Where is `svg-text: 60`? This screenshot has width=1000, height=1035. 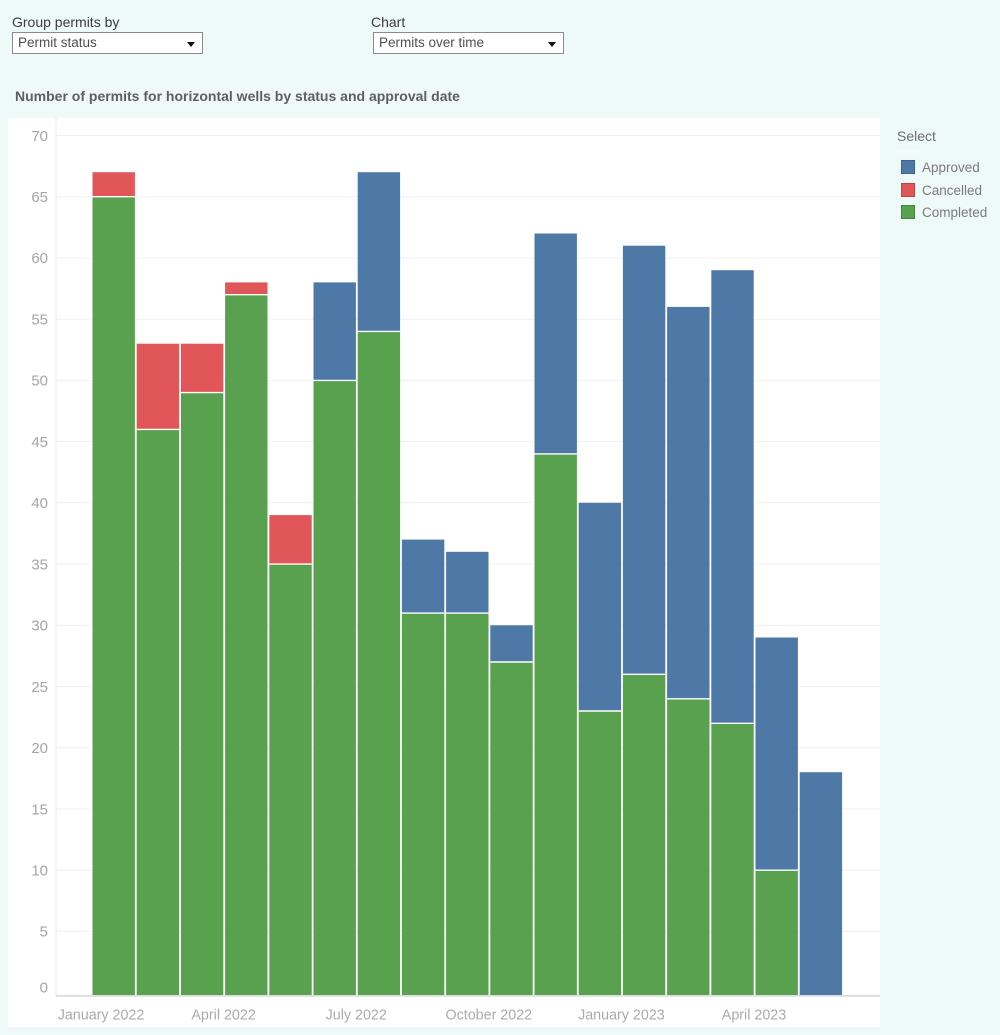
svg-text: 60 is located at coordinates (39, 258).